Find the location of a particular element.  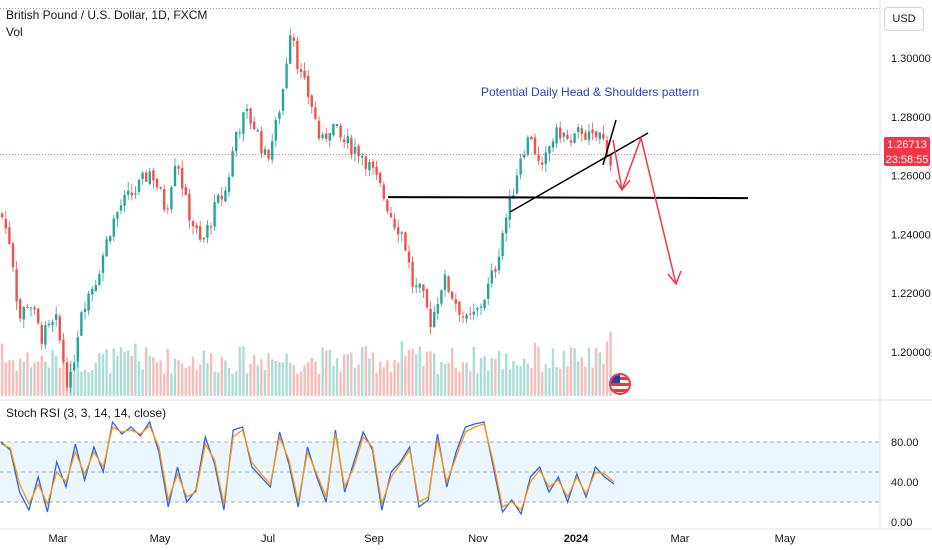

wedge-line is located at coordinates (609, 142).